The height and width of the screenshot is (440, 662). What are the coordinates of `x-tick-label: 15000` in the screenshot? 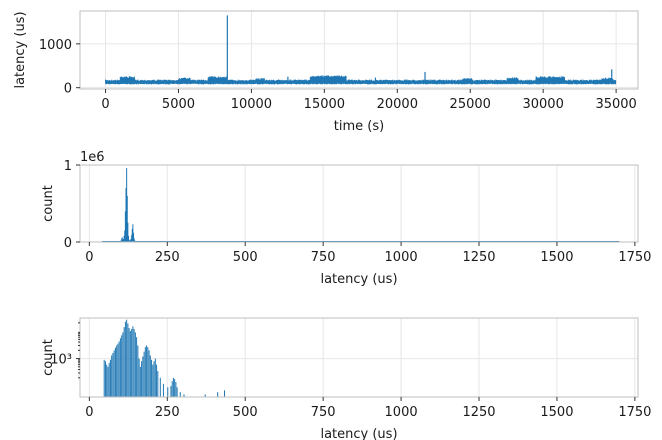 It's located at (324, 104).